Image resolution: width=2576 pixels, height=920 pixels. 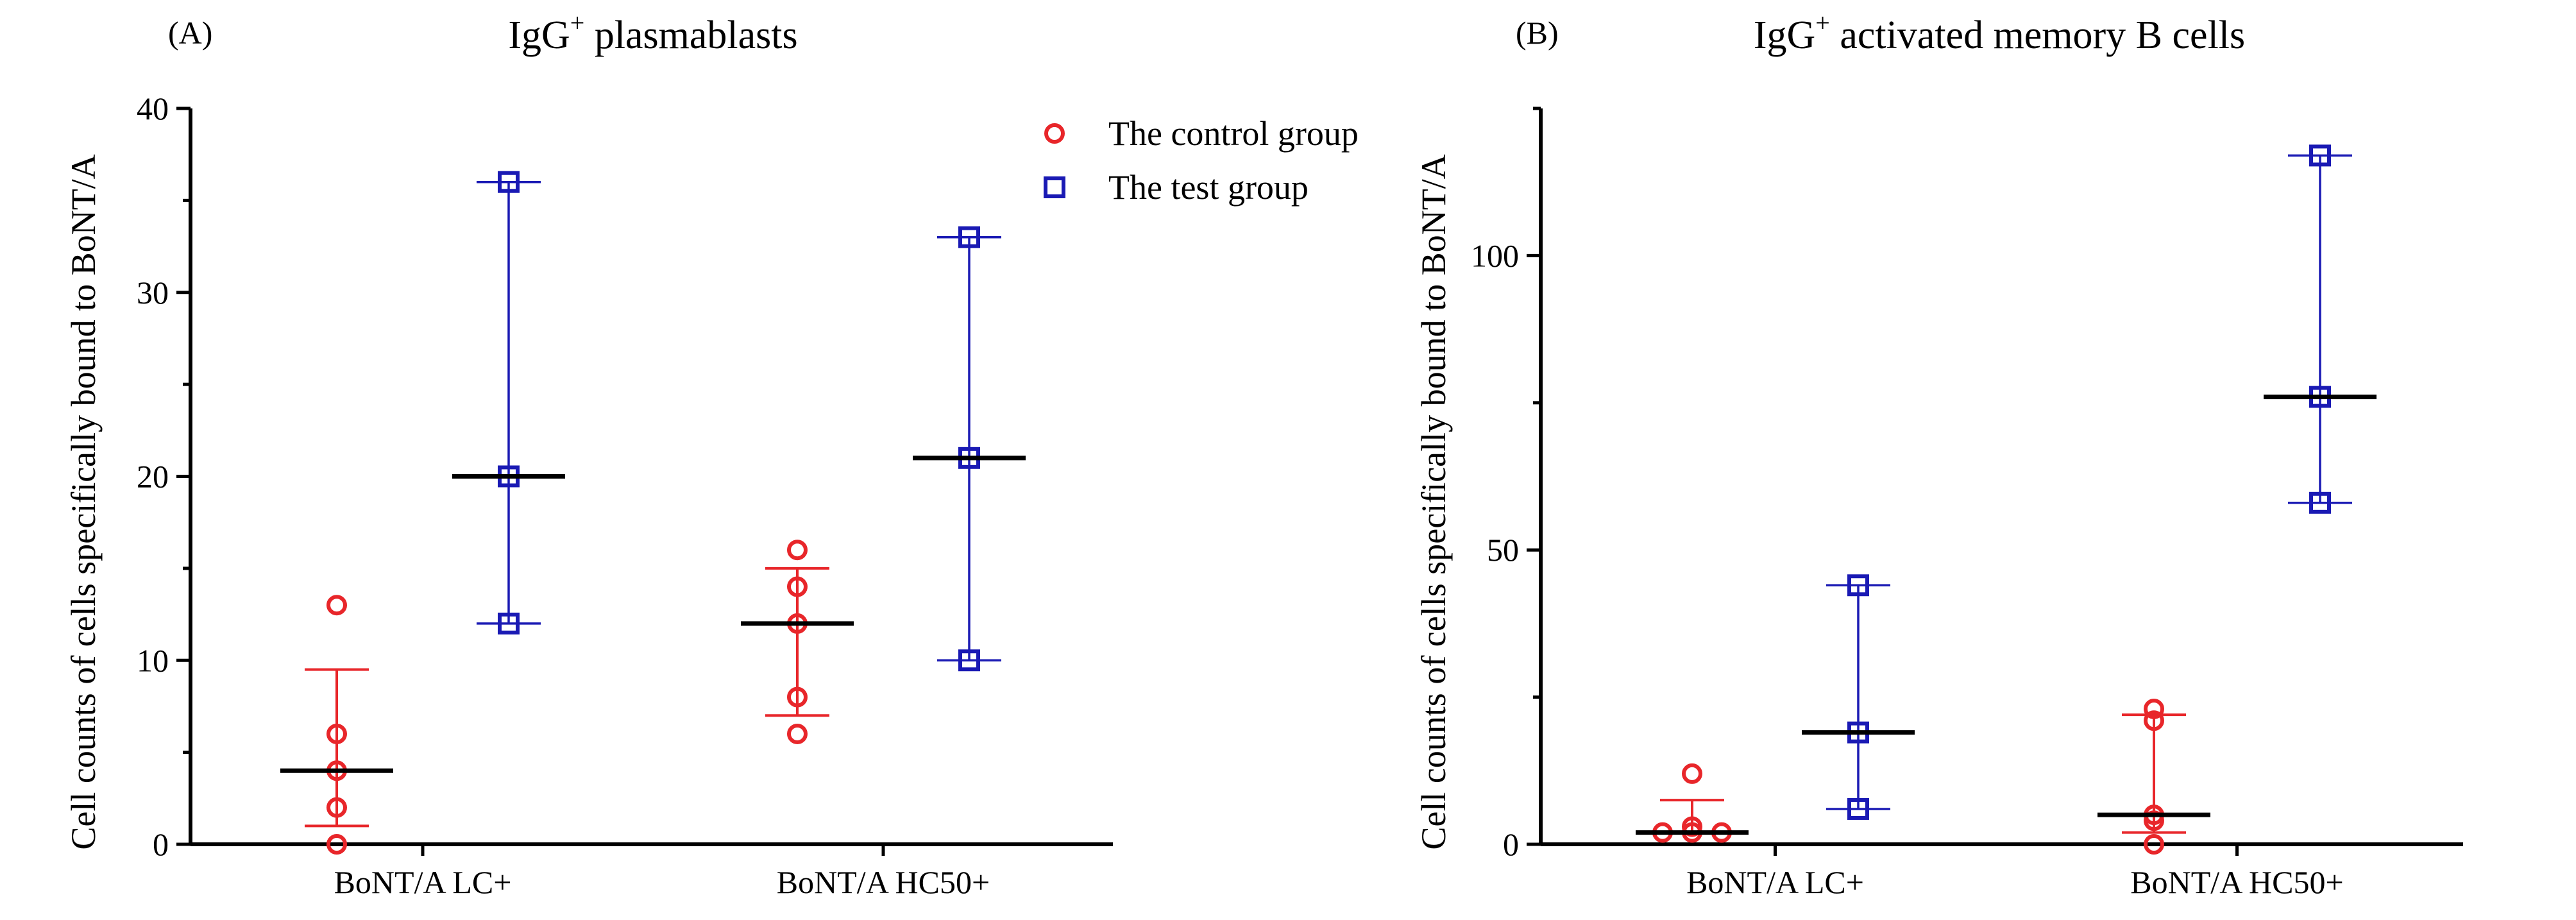 What do you see at coordinates (690, 35) in the screenshot?
I see `title-suffix: plasmablasts` at bounding box center [690, 35].